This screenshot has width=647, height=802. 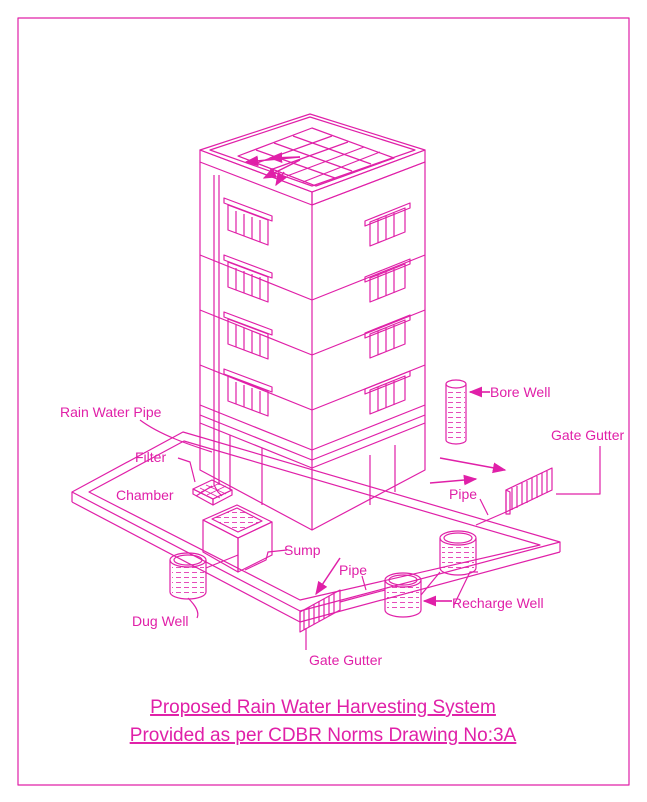 What do you see at coordinates (186, 470) in the screenshot?
I see `leader-filter` at bounding box center [186, 470].